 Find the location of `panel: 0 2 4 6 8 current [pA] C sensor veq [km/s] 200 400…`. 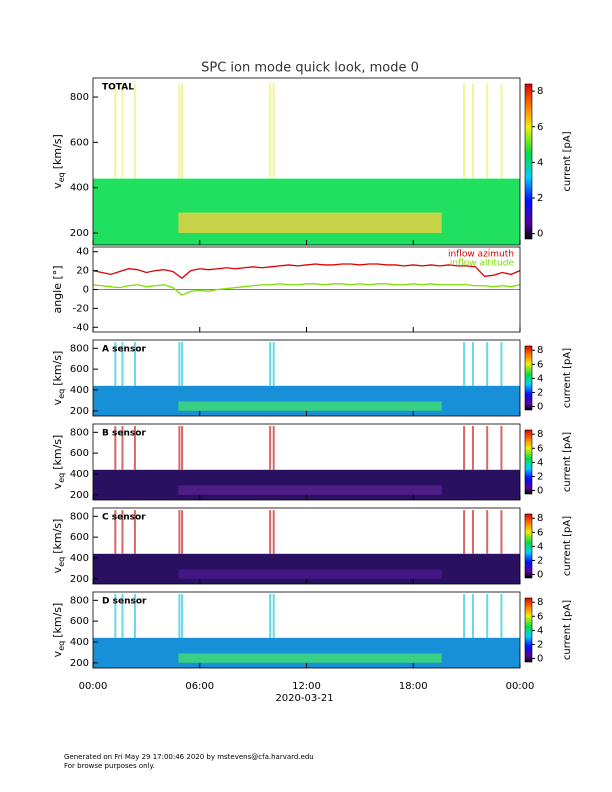

panel: 0 2 4 6 8 current [pA] C sensor veq [km/s] 200 400… is located at coordinates (312, 546).